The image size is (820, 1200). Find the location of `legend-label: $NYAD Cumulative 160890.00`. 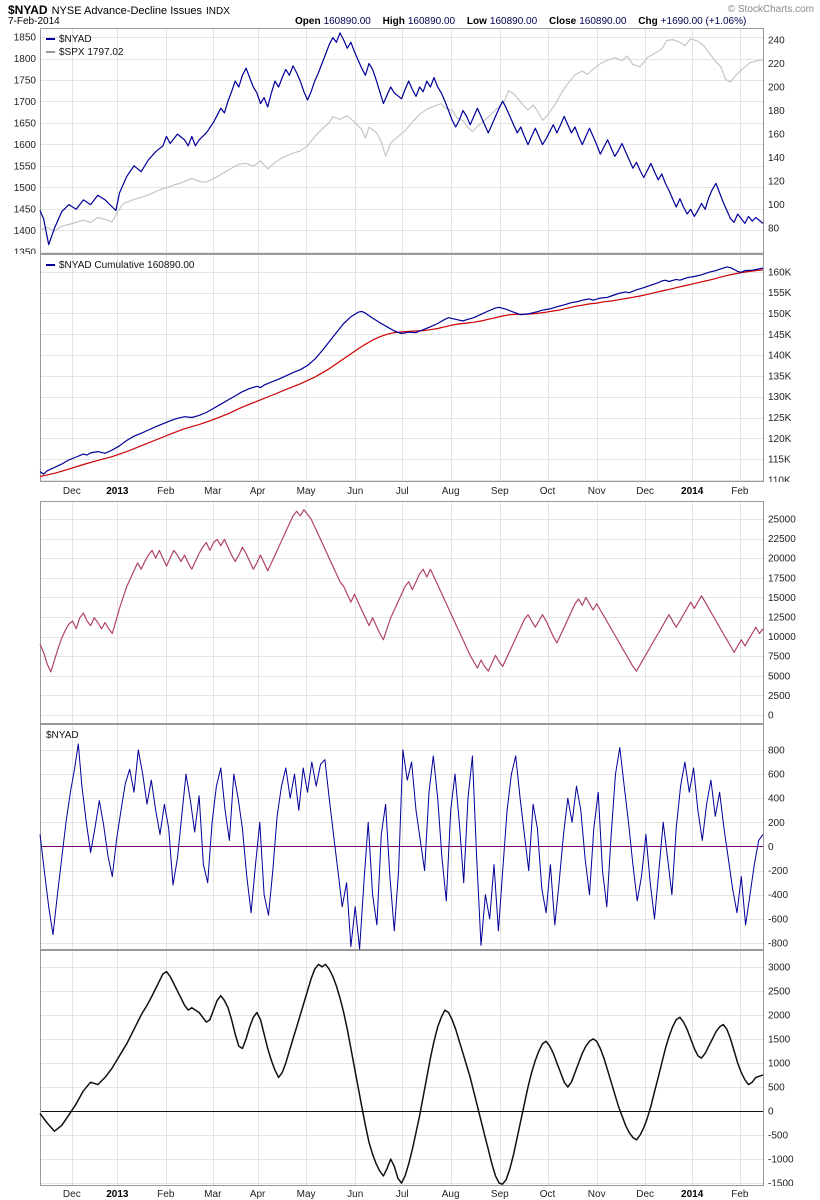

legend-label: $NYAD Cumulative 160890.00 is located at coordinates (127, 265).